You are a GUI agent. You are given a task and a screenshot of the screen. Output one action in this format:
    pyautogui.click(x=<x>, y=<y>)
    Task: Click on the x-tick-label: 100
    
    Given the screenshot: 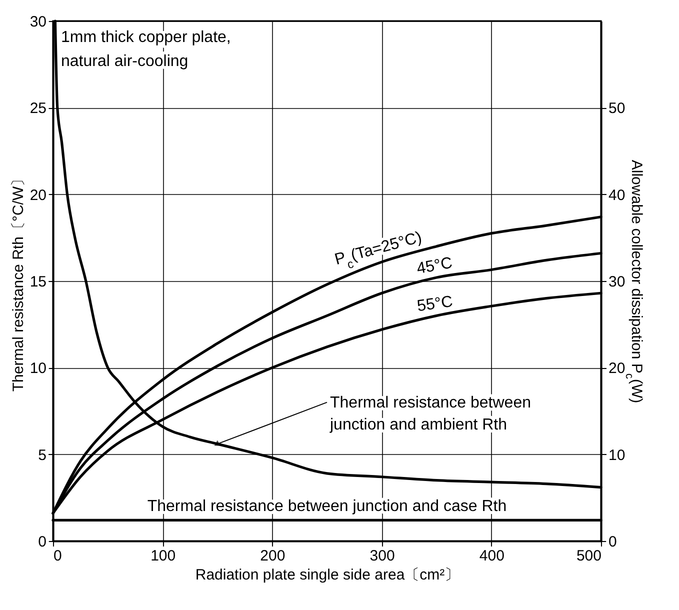 What is the action you would take?
    pyautogui.click(x=163, y=556)
    